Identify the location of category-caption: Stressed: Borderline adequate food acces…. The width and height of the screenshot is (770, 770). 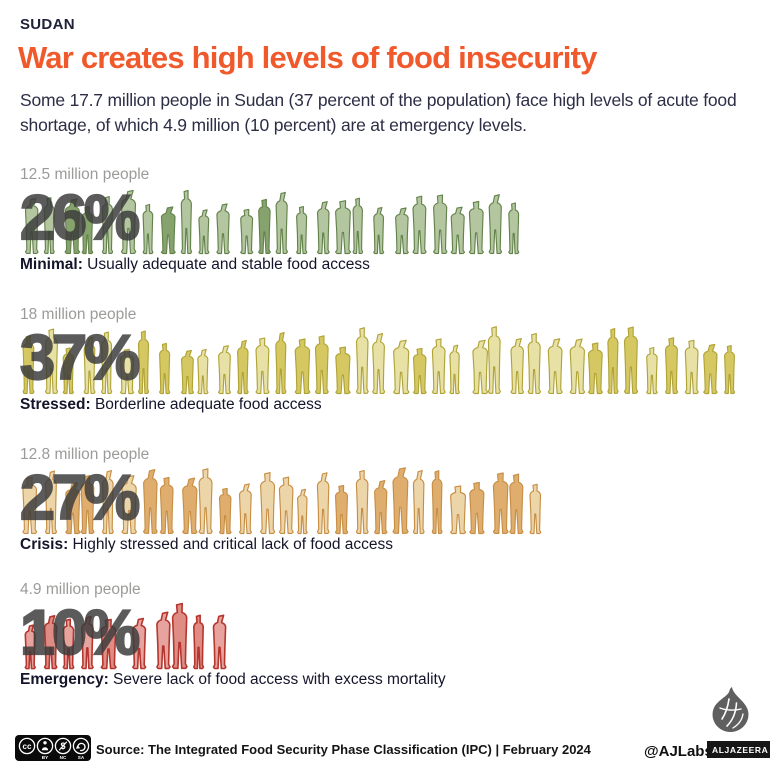
(171, 405).